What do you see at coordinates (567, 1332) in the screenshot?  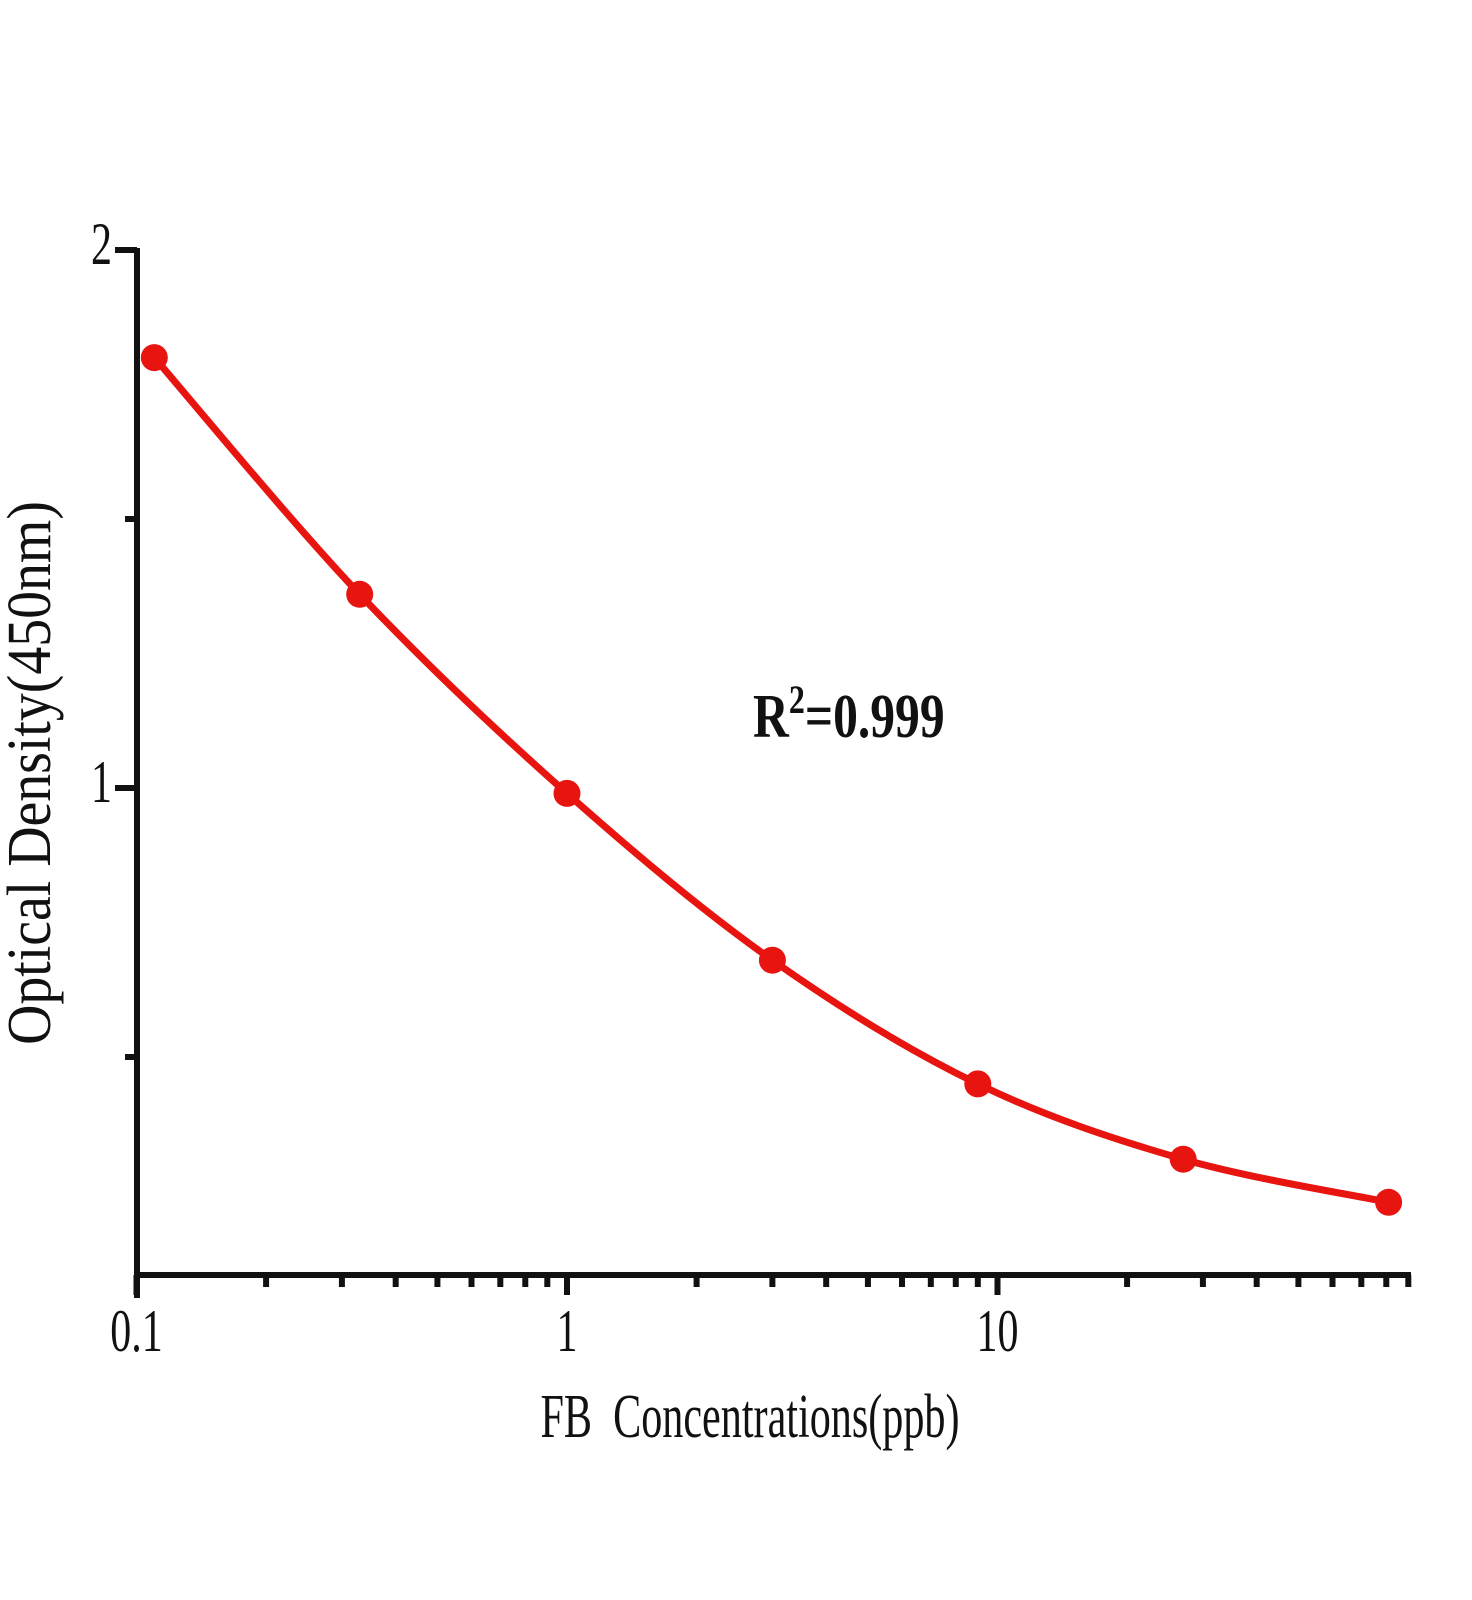 I see `x-axis-tick-label: 1` at bounding box center [567, 1332].